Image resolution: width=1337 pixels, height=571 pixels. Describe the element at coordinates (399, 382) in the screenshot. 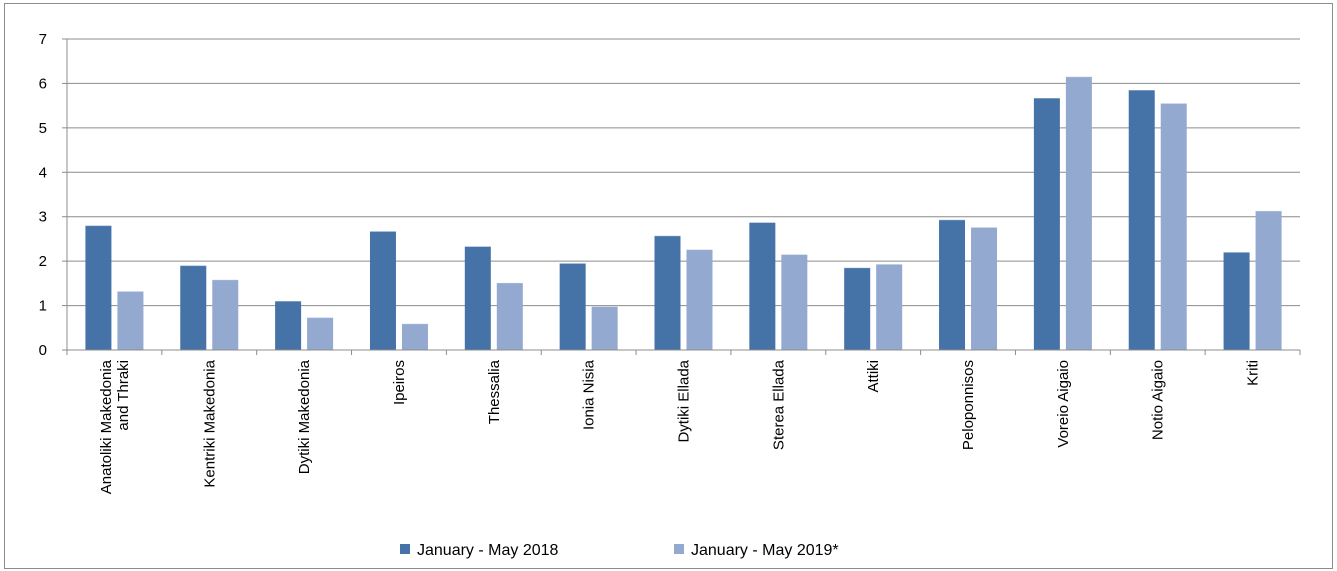

I see `x-category-label: Ipeiros` at that location.